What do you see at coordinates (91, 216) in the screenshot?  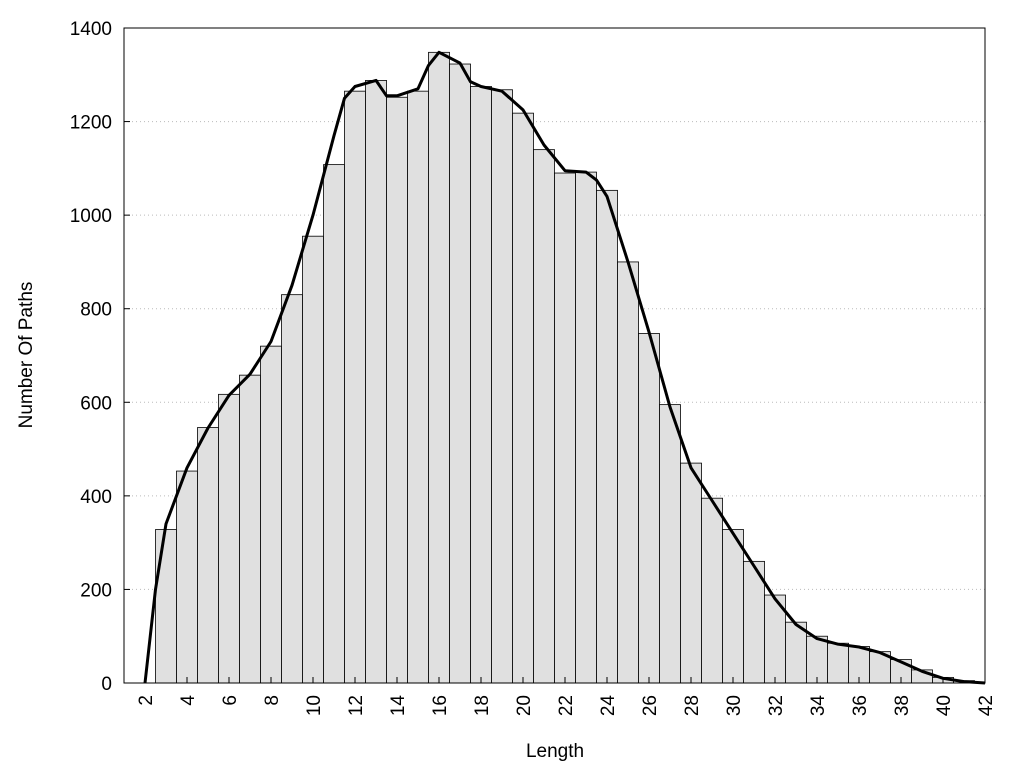 I see `y-tick-label: 1000` at bounding box center [91, 216].